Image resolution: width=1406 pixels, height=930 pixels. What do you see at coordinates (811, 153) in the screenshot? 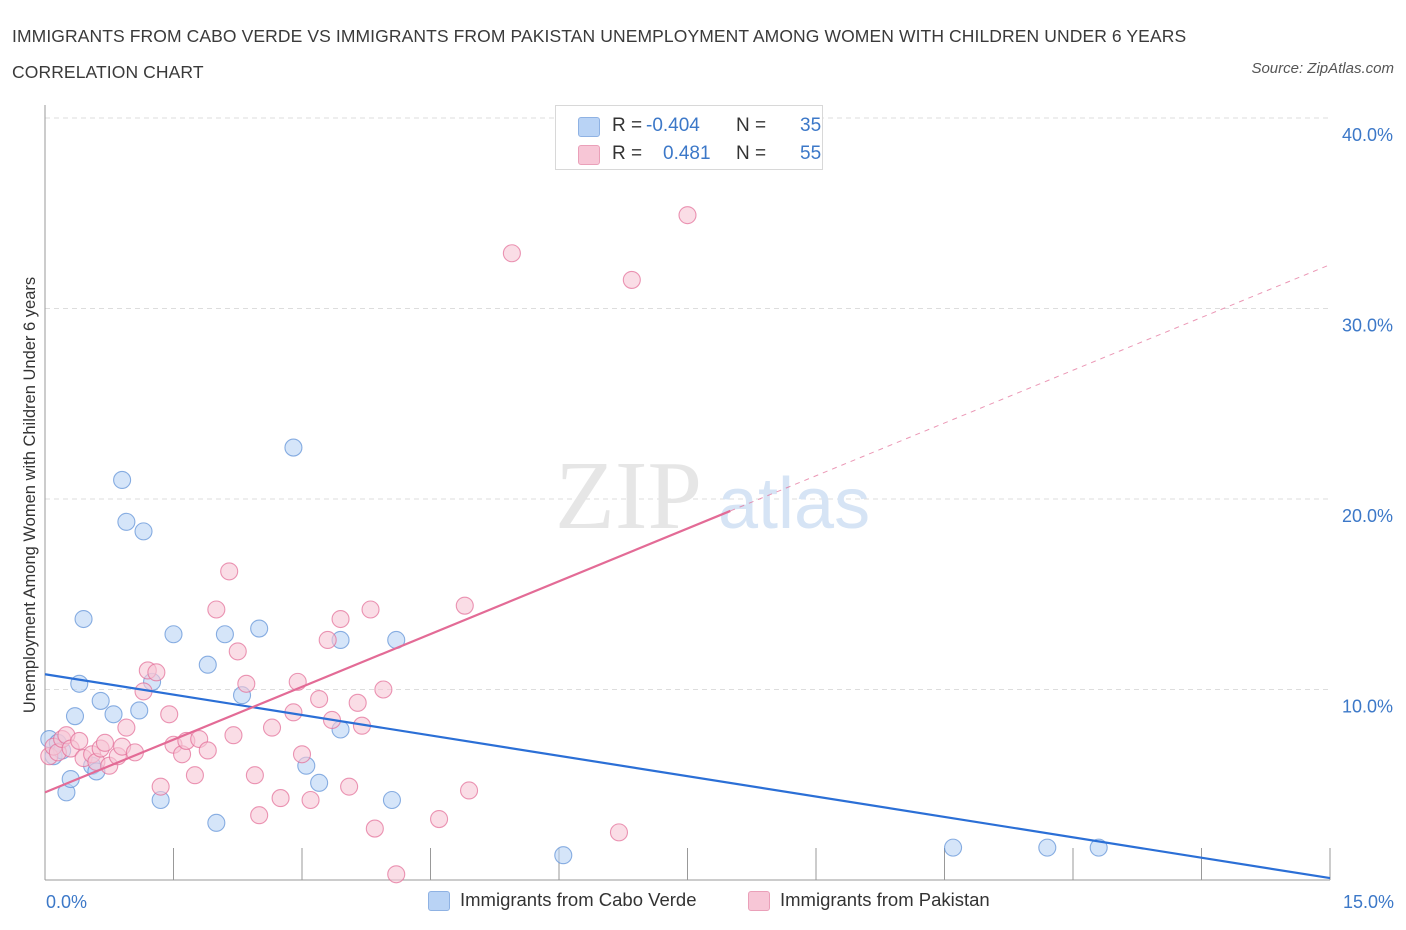
I see `n-value-pakistan: 55` at bounding box center [811, 153].